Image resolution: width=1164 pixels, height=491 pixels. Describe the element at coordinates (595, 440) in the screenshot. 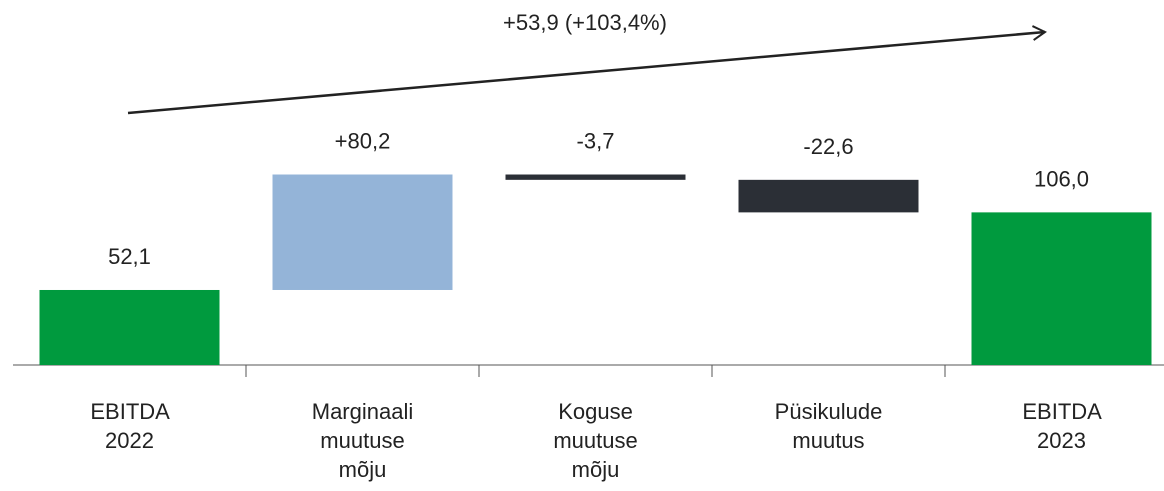

I see `x-tick-label: Koguse muutuse mõju` at that location.